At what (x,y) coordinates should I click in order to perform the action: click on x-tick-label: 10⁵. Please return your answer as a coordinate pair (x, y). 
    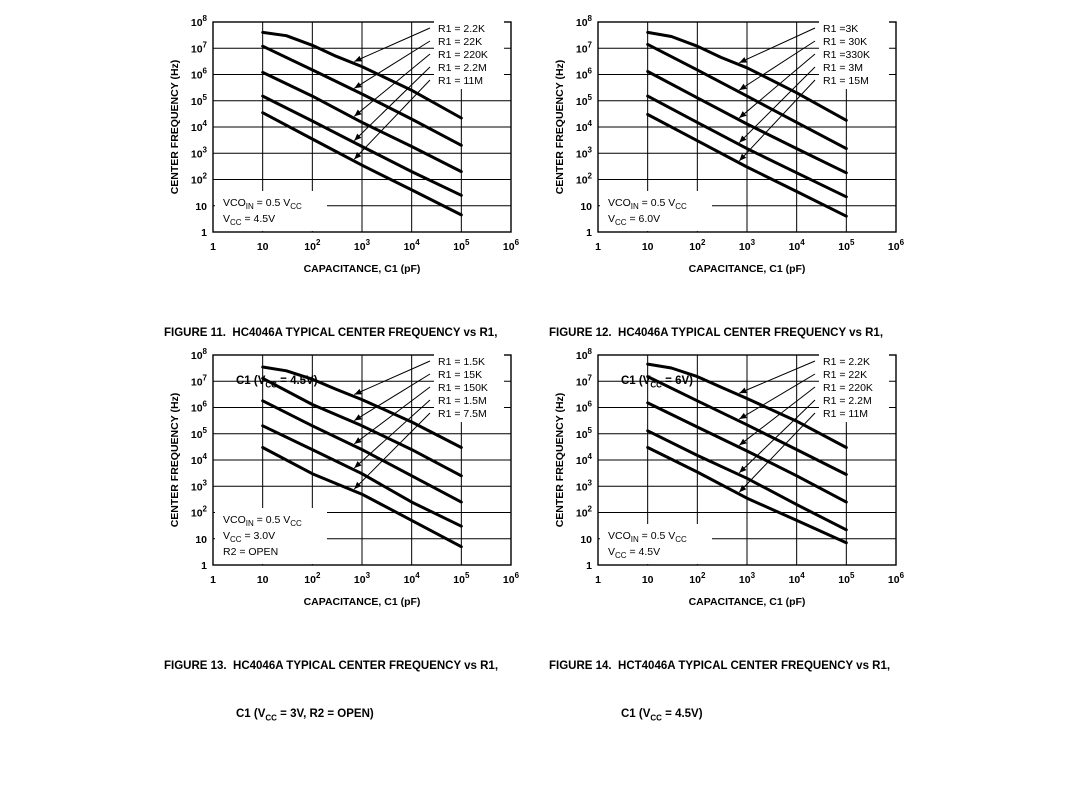
    Looking at the image, I should click on (846, 245).